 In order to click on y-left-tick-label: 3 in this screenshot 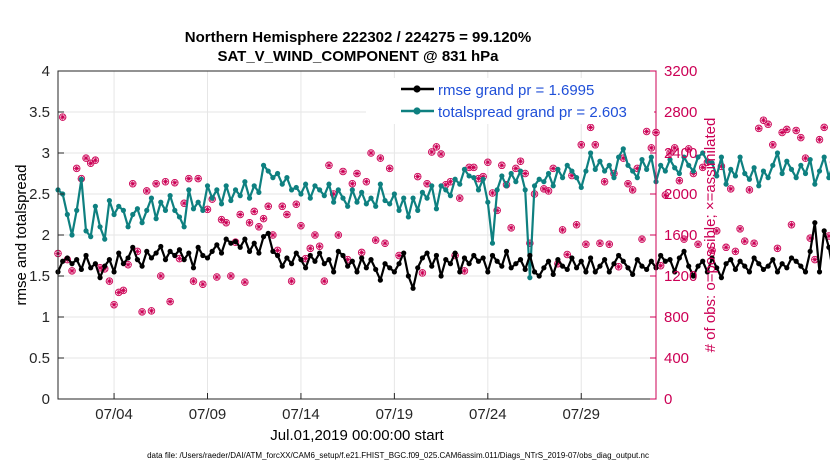, I will do `click(46, 153)`.